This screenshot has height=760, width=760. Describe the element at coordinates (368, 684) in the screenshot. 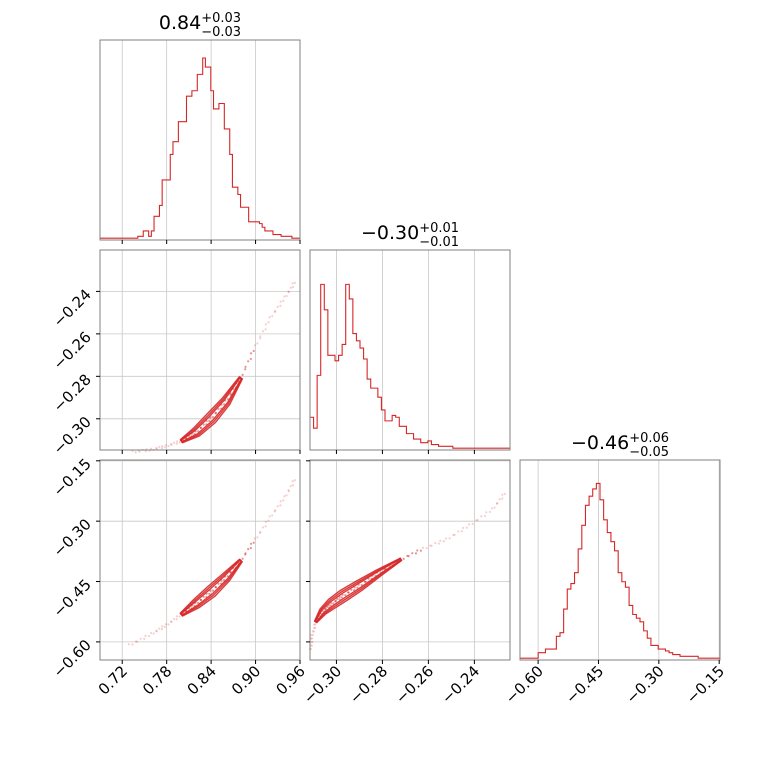

I see `x-tick-label: −0.28` at that location.